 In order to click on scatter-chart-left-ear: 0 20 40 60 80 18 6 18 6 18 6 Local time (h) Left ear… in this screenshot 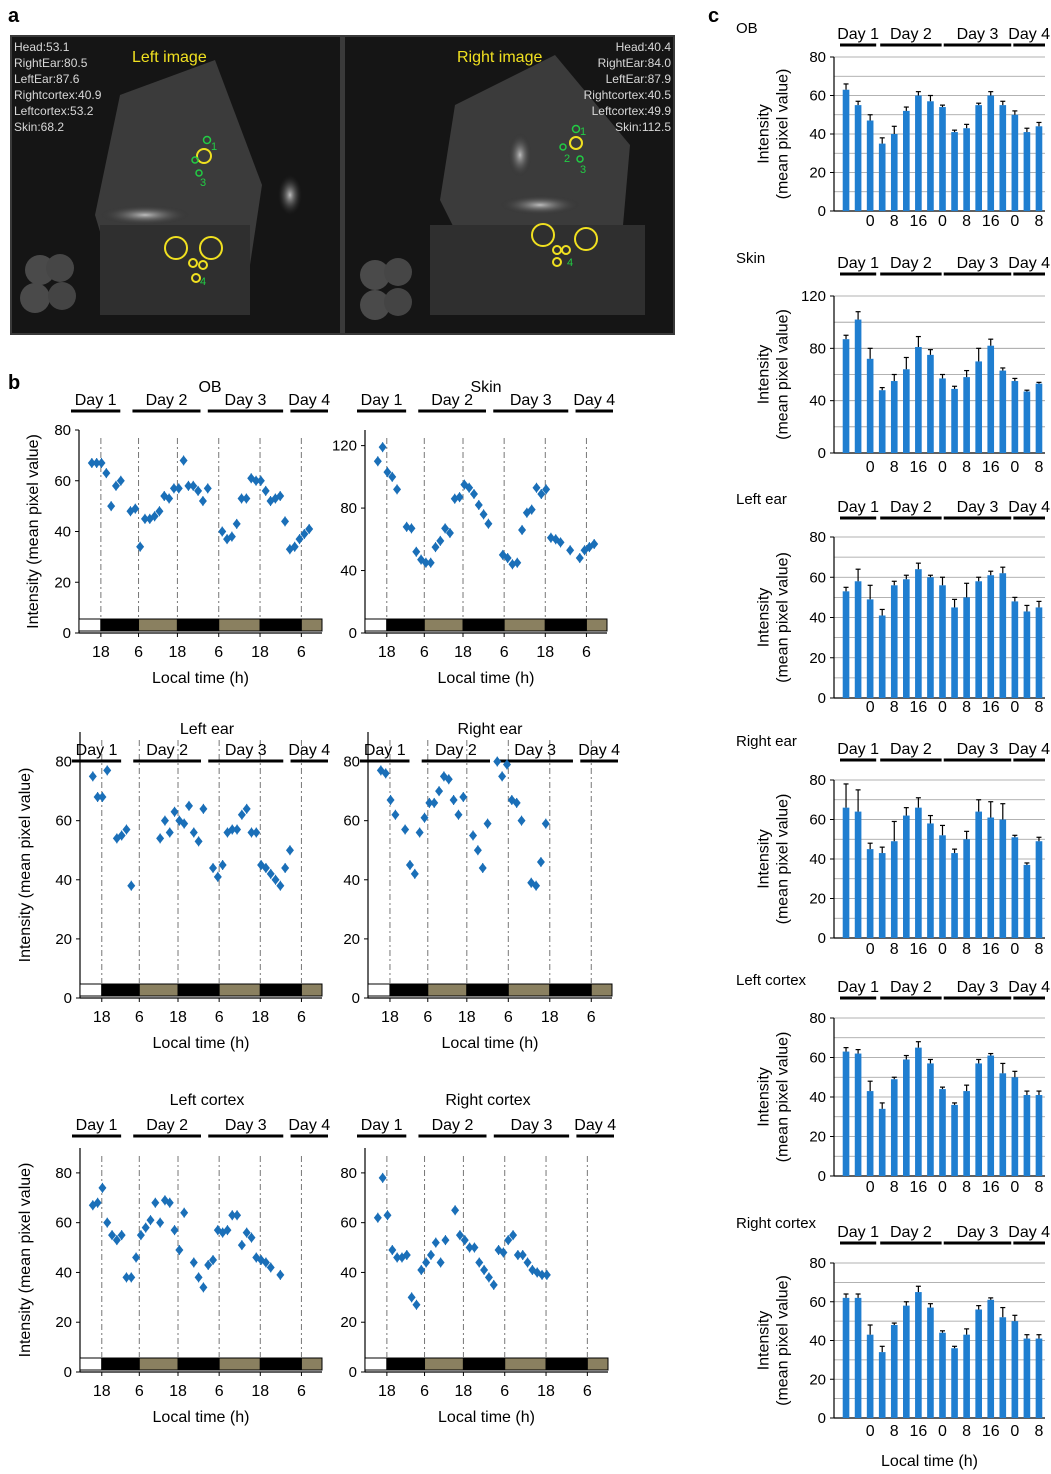, I will do `click(173, 886)`.